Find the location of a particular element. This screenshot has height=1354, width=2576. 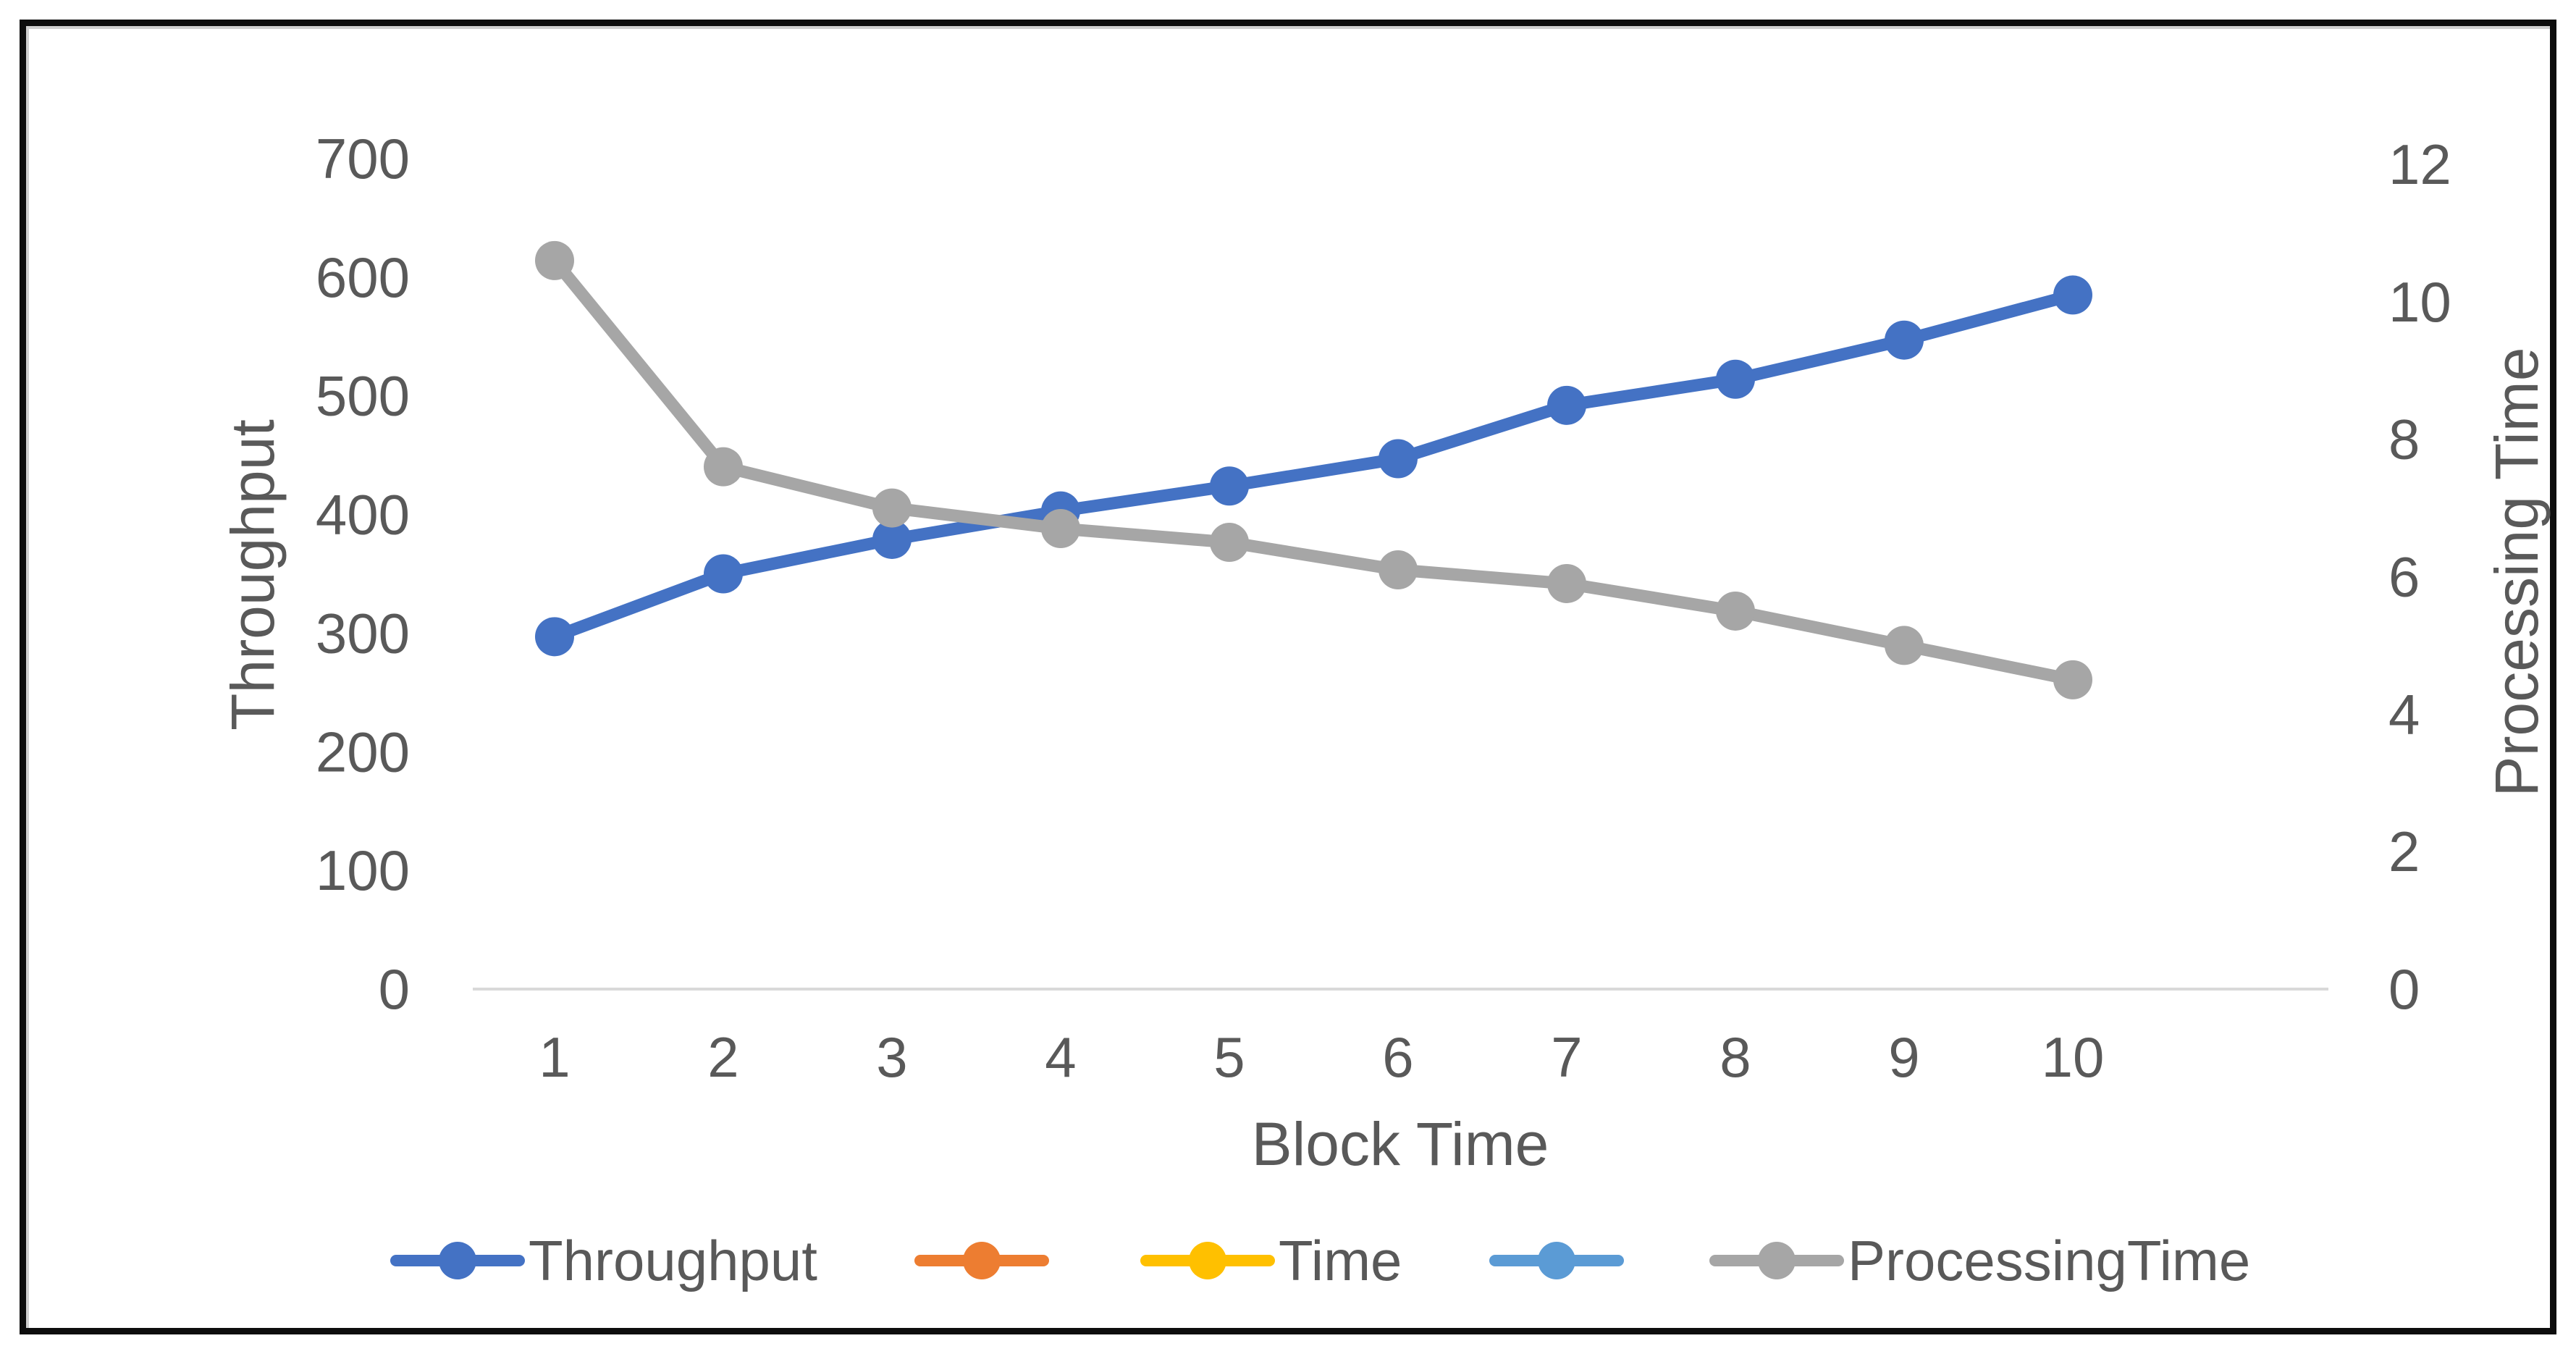

x-tick-label: 1 is located at coordinates (554, 1057).